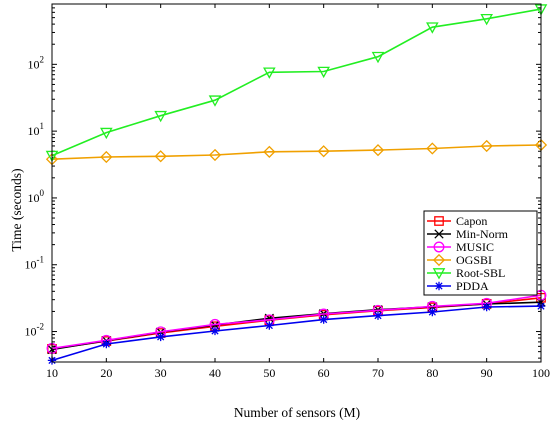  I want to click on y-tick-label: 10⁰, so click(36, 196).